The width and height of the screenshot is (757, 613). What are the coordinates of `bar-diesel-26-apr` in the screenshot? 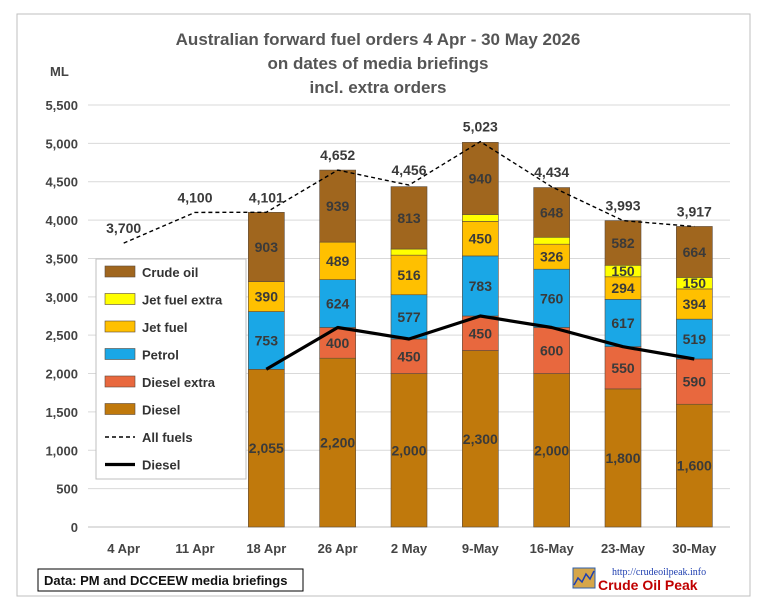 It's located at (337, 442).